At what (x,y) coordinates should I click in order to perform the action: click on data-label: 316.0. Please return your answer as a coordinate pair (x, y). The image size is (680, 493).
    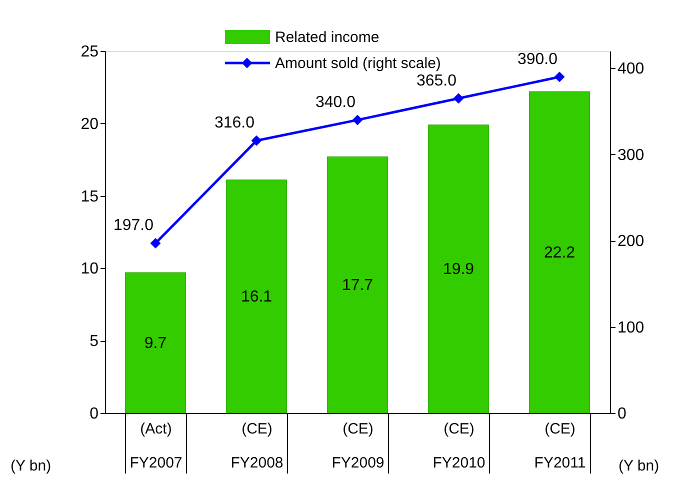
    Looking at the image, I should click on (234, 123).